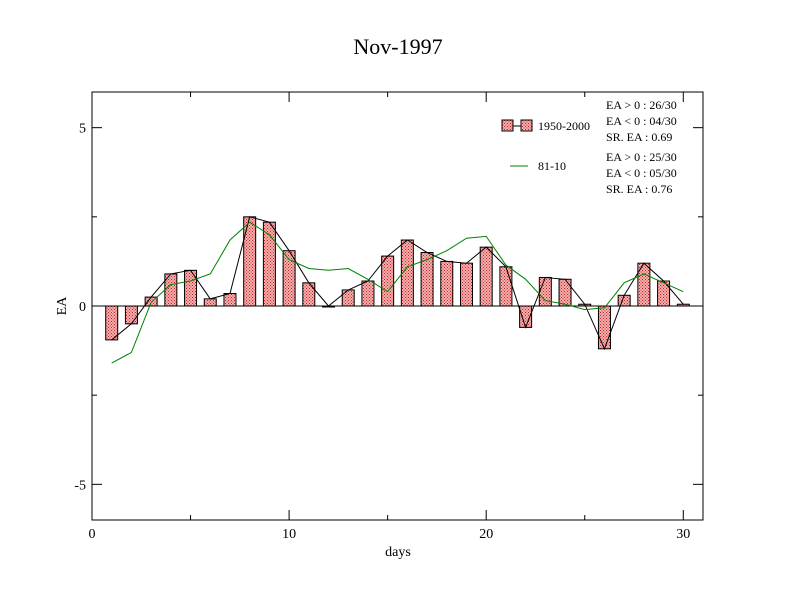 This screenshot has width=792, height=612. Describe the element at coordinates (641, 157) in the screenshot. I see `stats-81-10-ea-positive: EA > 0 : 25/30` at that location.